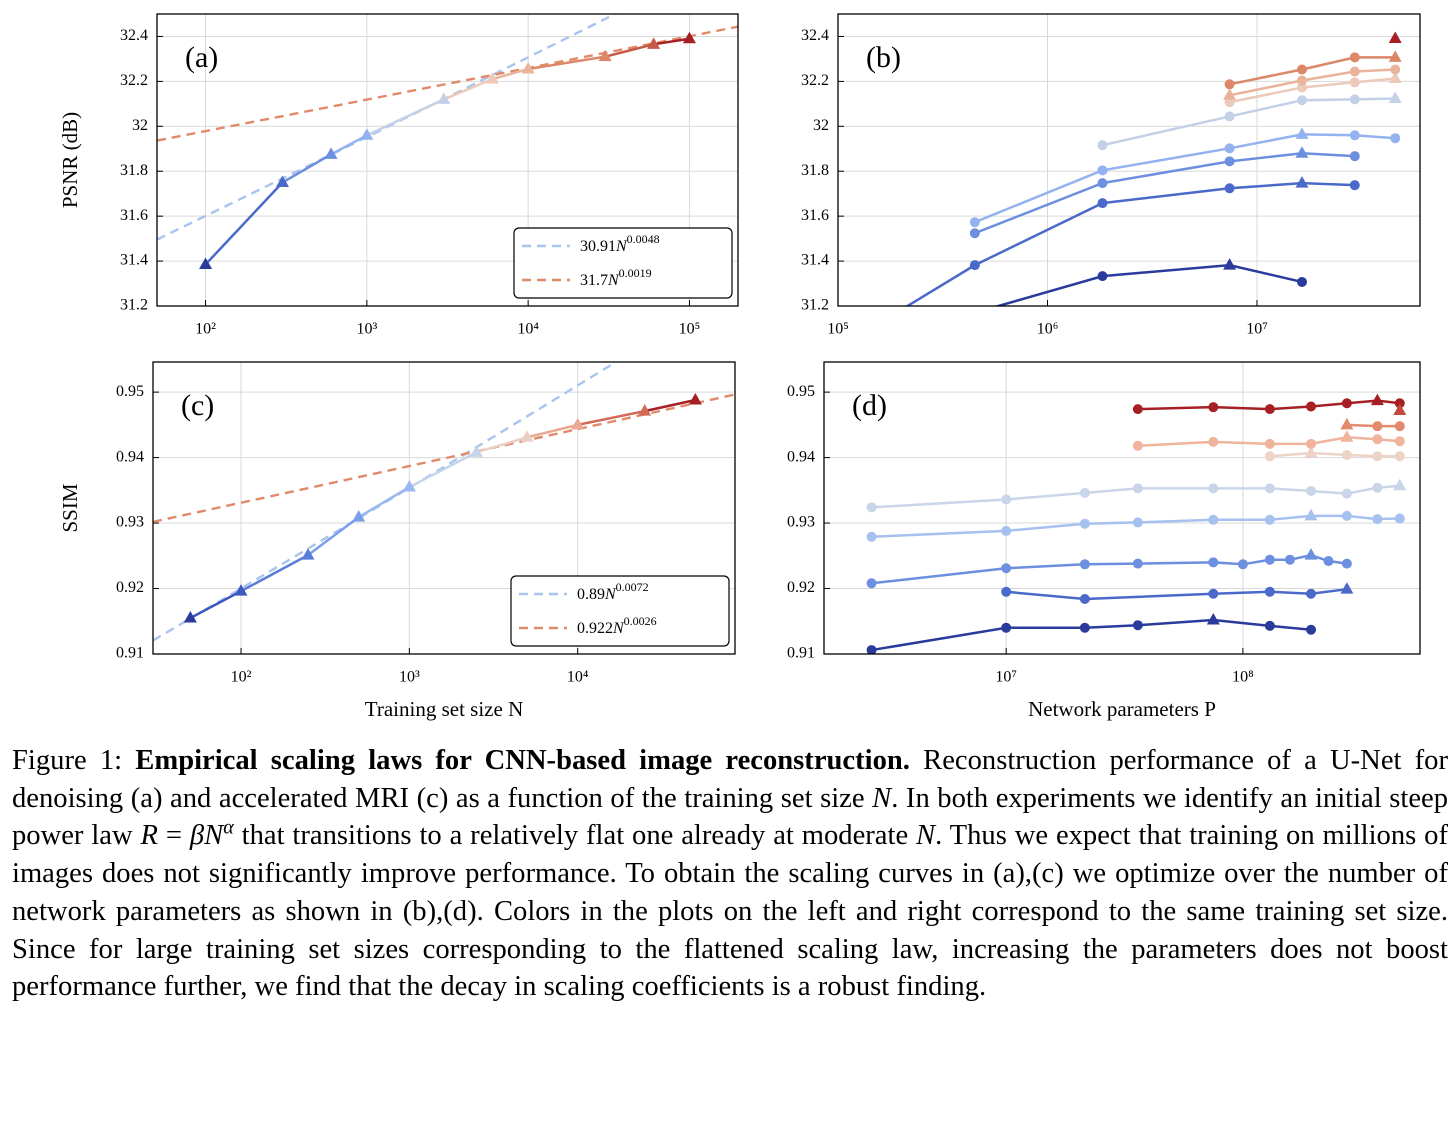  What do you see at coordinates (883, 57) in the screenshot?
I see `panel-label: (b)` at bounding box center [883, 57].